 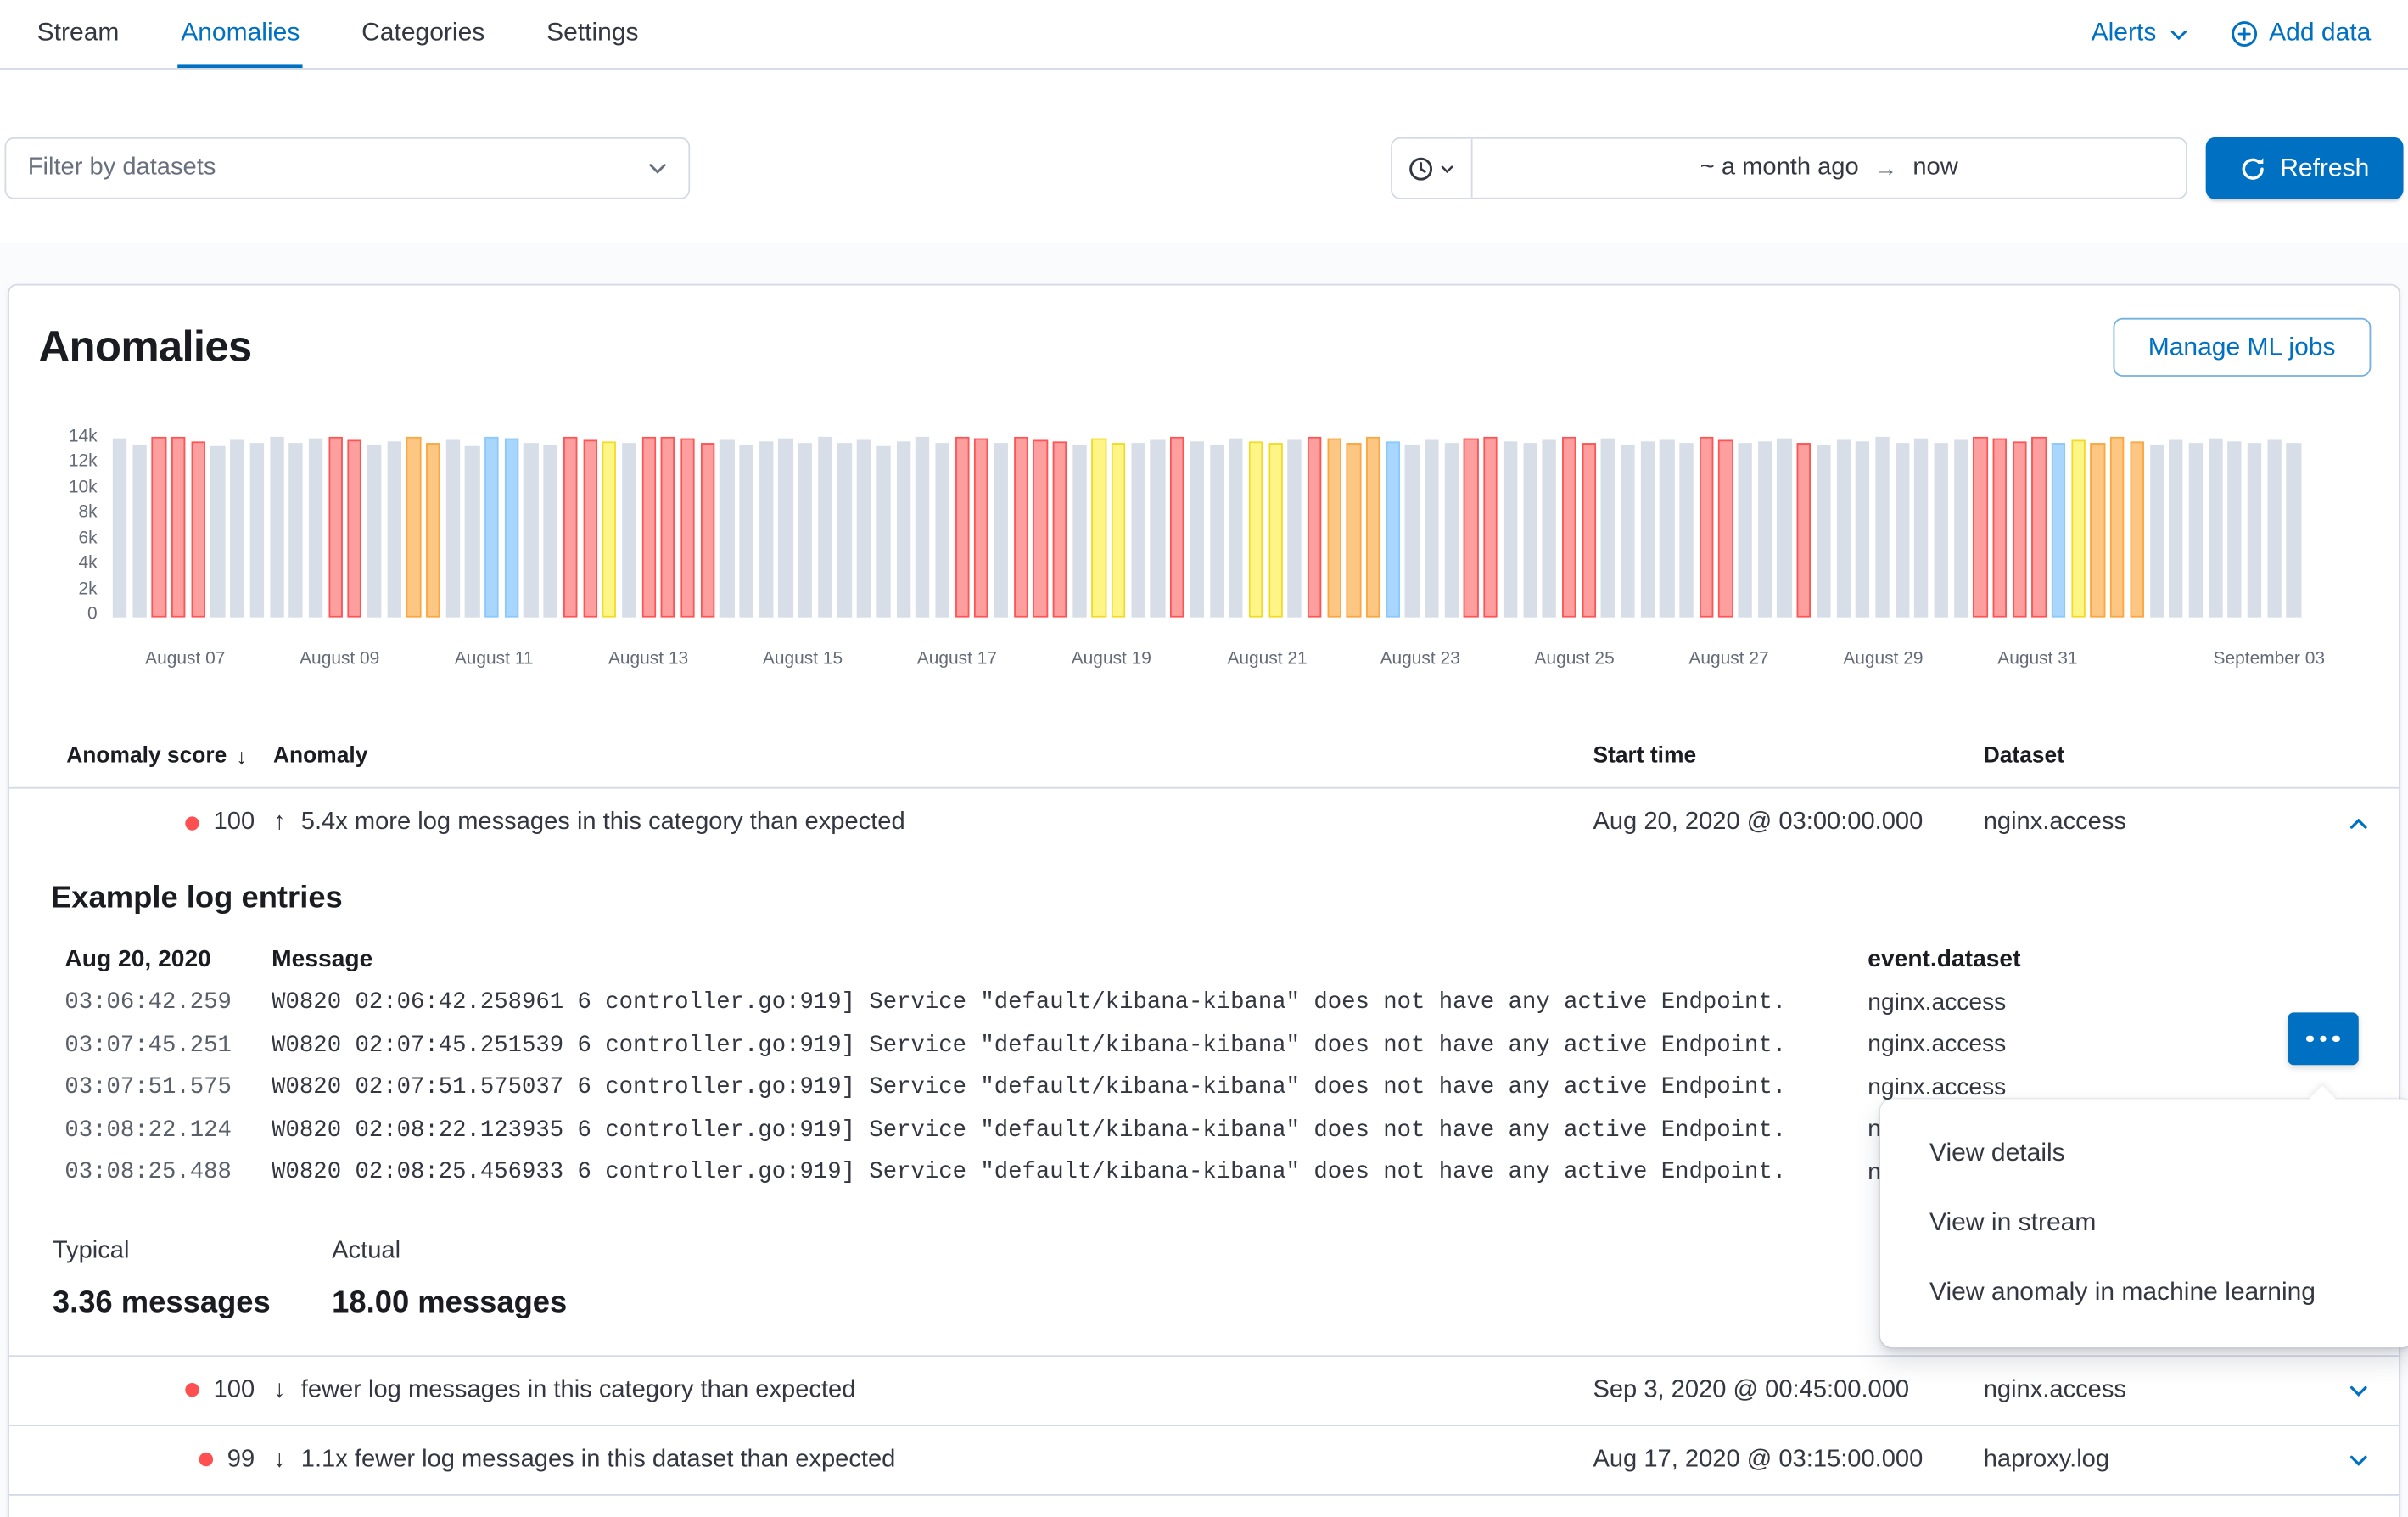 I want to click on tab-settings: Settings, so click(x=592, y=33).